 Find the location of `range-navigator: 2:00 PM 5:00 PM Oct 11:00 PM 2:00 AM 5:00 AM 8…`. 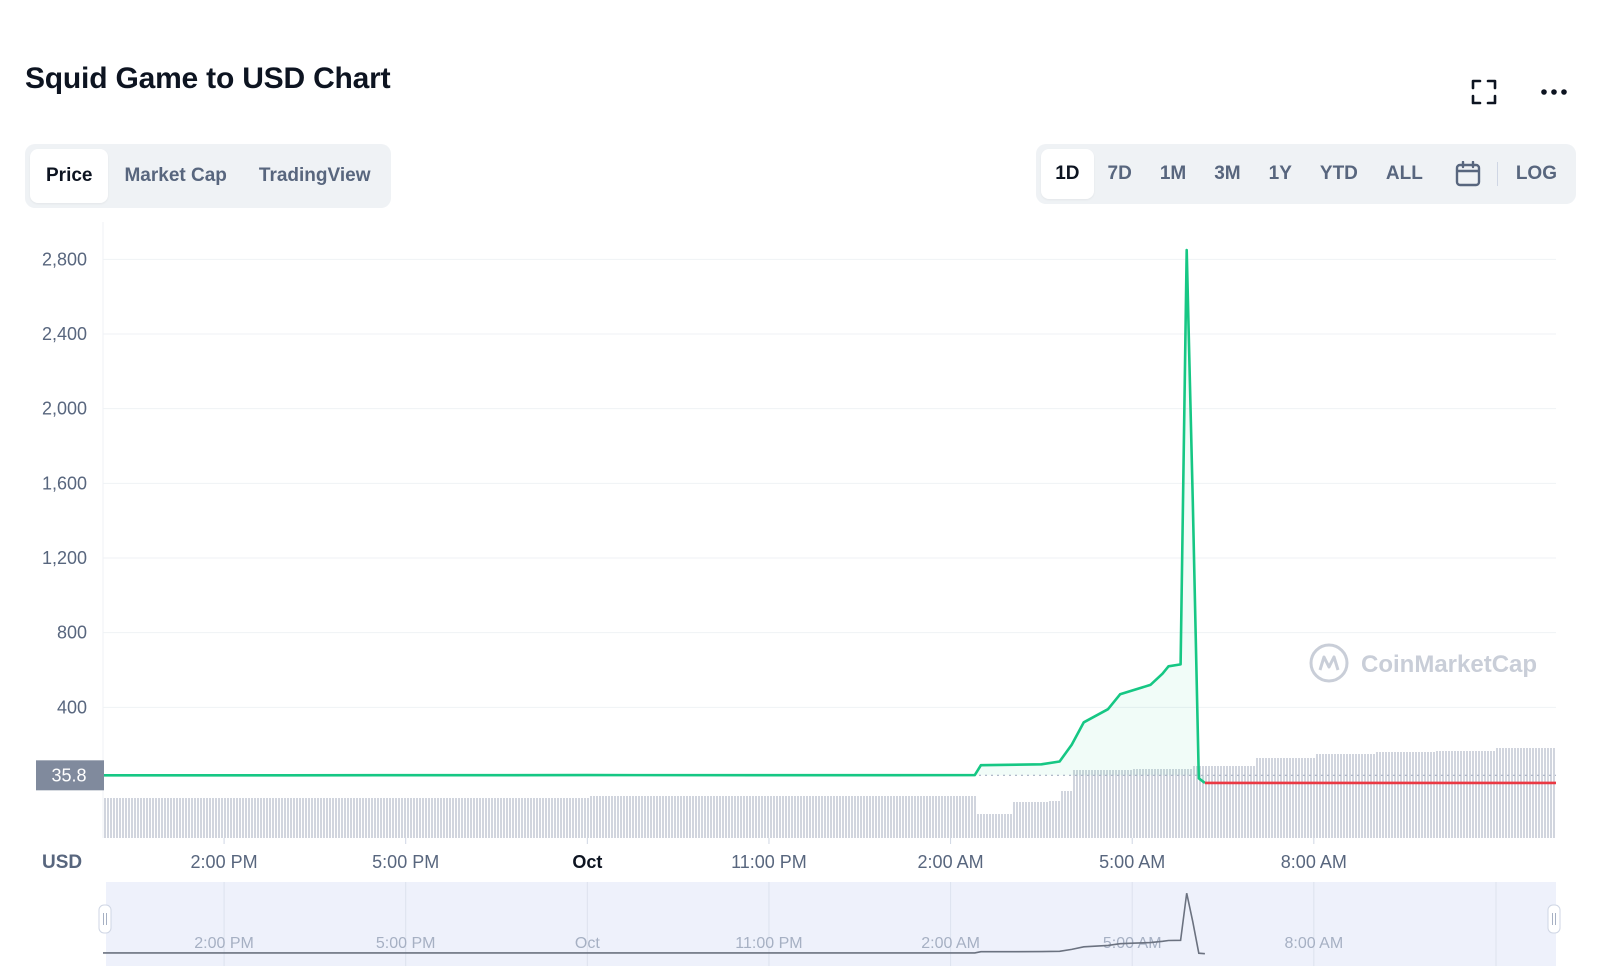

range-navigator: 2:00 PM 5:00 PM Oct 11:00 PM 2:00 AM 5:00 AM 8… is located at coordinates (829, 924).